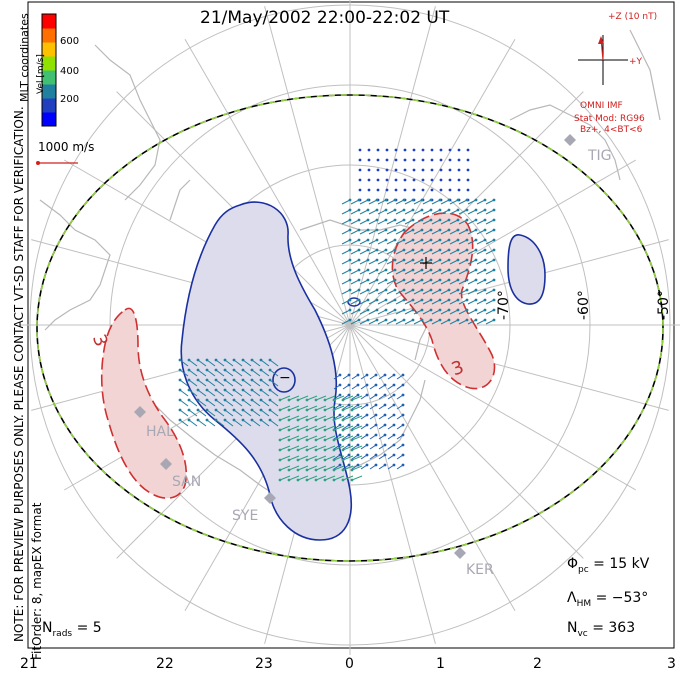  What do you see at coordinates (70, 71) in the screenshot?
I see `colorbar-tick-400: 400` at bounding box center [70, 71].